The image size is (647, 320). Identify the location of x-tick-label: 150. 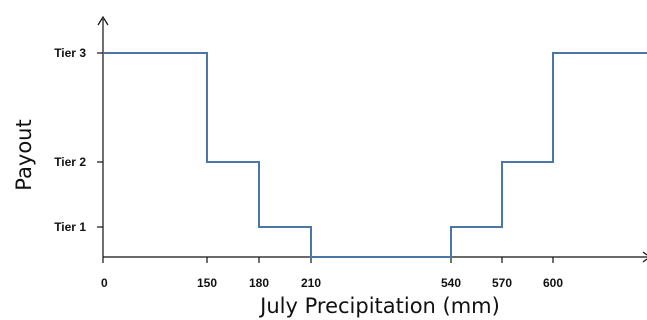
(207, 283).